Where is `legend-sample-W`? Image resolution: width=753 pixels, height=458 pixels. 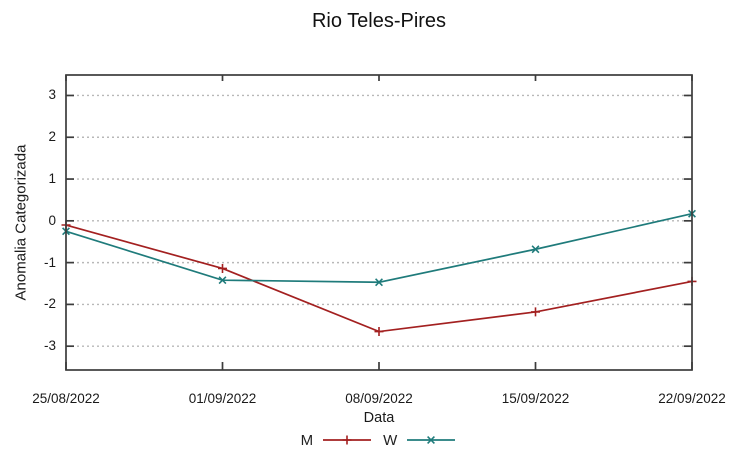
legend-sample-W is located at coordinates (431, 440).